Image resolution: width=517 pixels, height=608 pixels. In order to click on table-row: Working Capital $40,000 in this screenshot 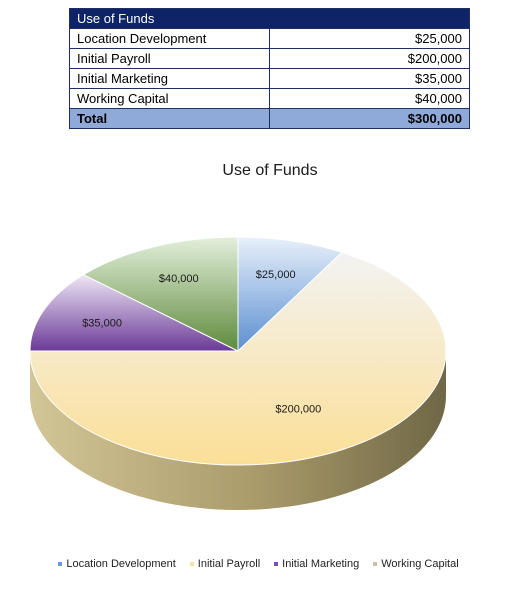, I will do `click(269, 98)`.